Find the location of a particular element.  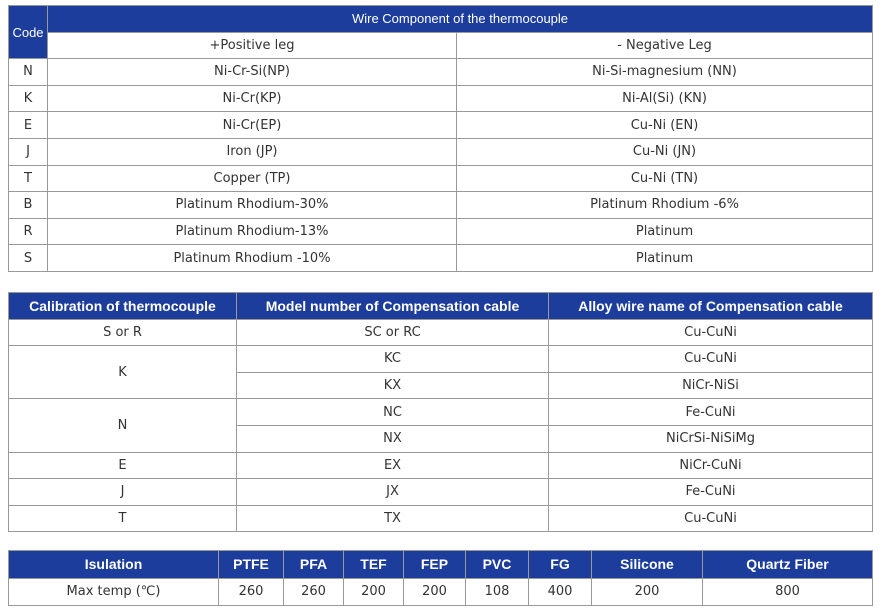

calibration-cell: J is located at coordinates (122, 492).